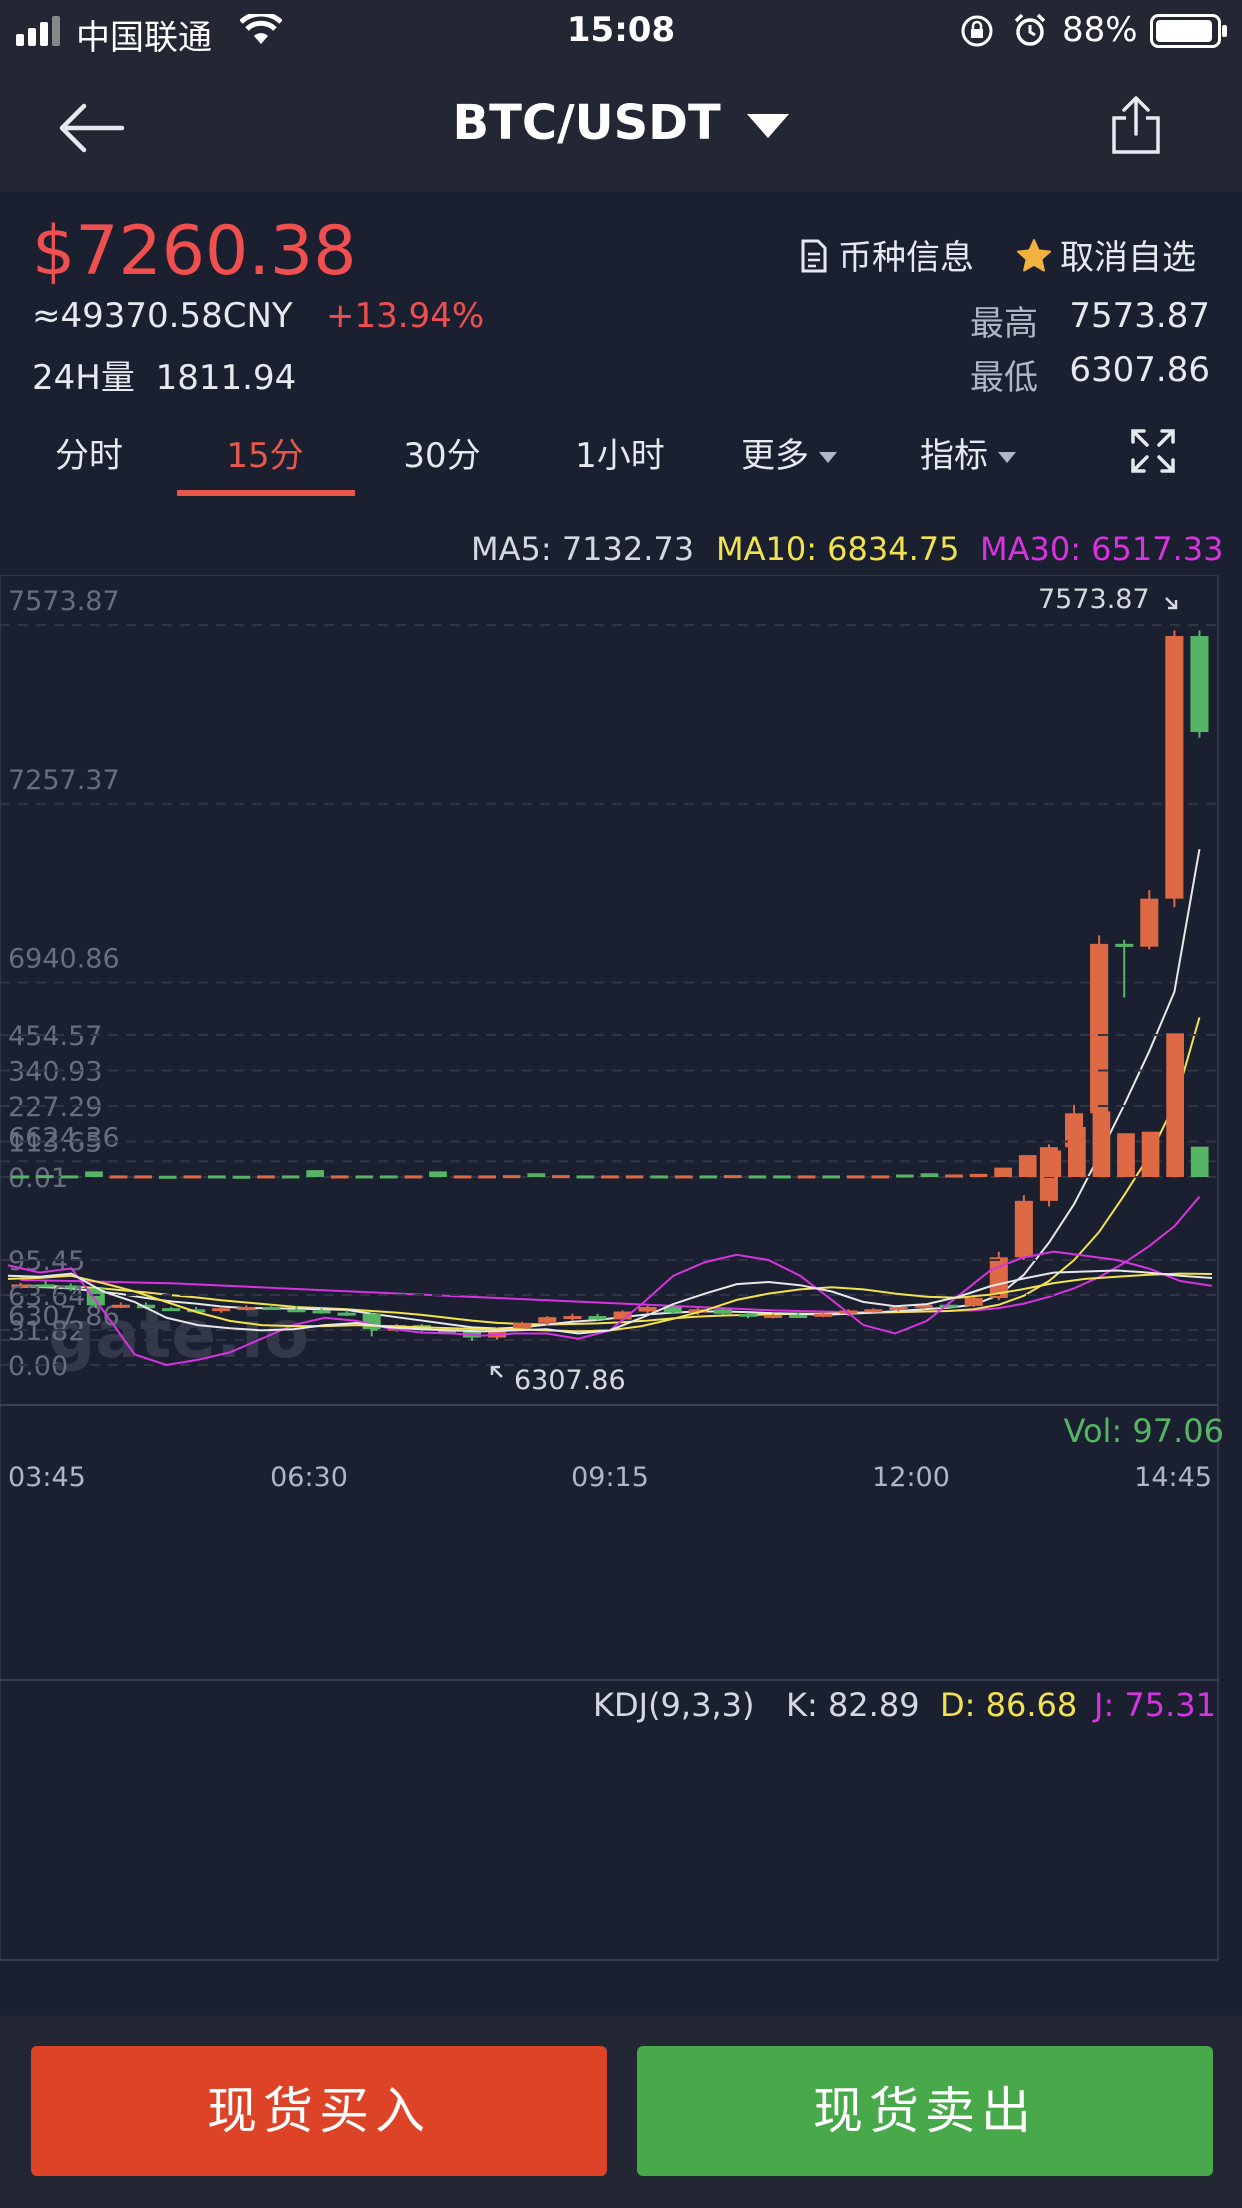  What do you see at coordinates (906, 258) in the screenshot?
I see `coin-info-label: 币种信息` at bounding box center [906, 258].